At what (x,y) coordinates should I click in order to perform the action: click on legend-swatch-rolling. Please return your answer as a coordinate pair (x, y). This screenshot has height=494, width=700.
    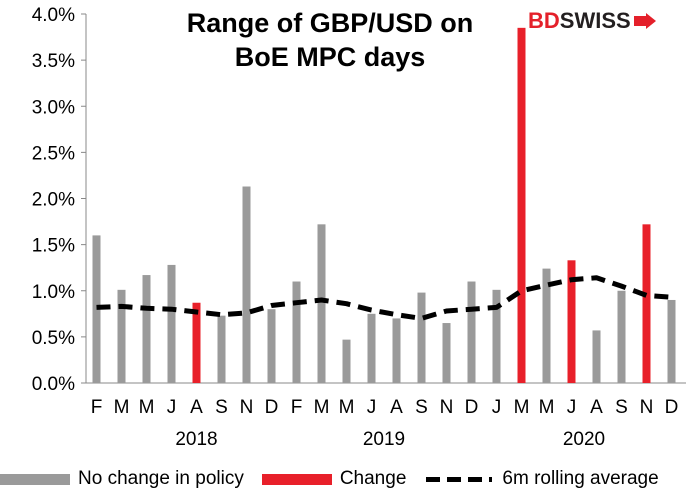
    Looking at the image, I should click on (459, 479).